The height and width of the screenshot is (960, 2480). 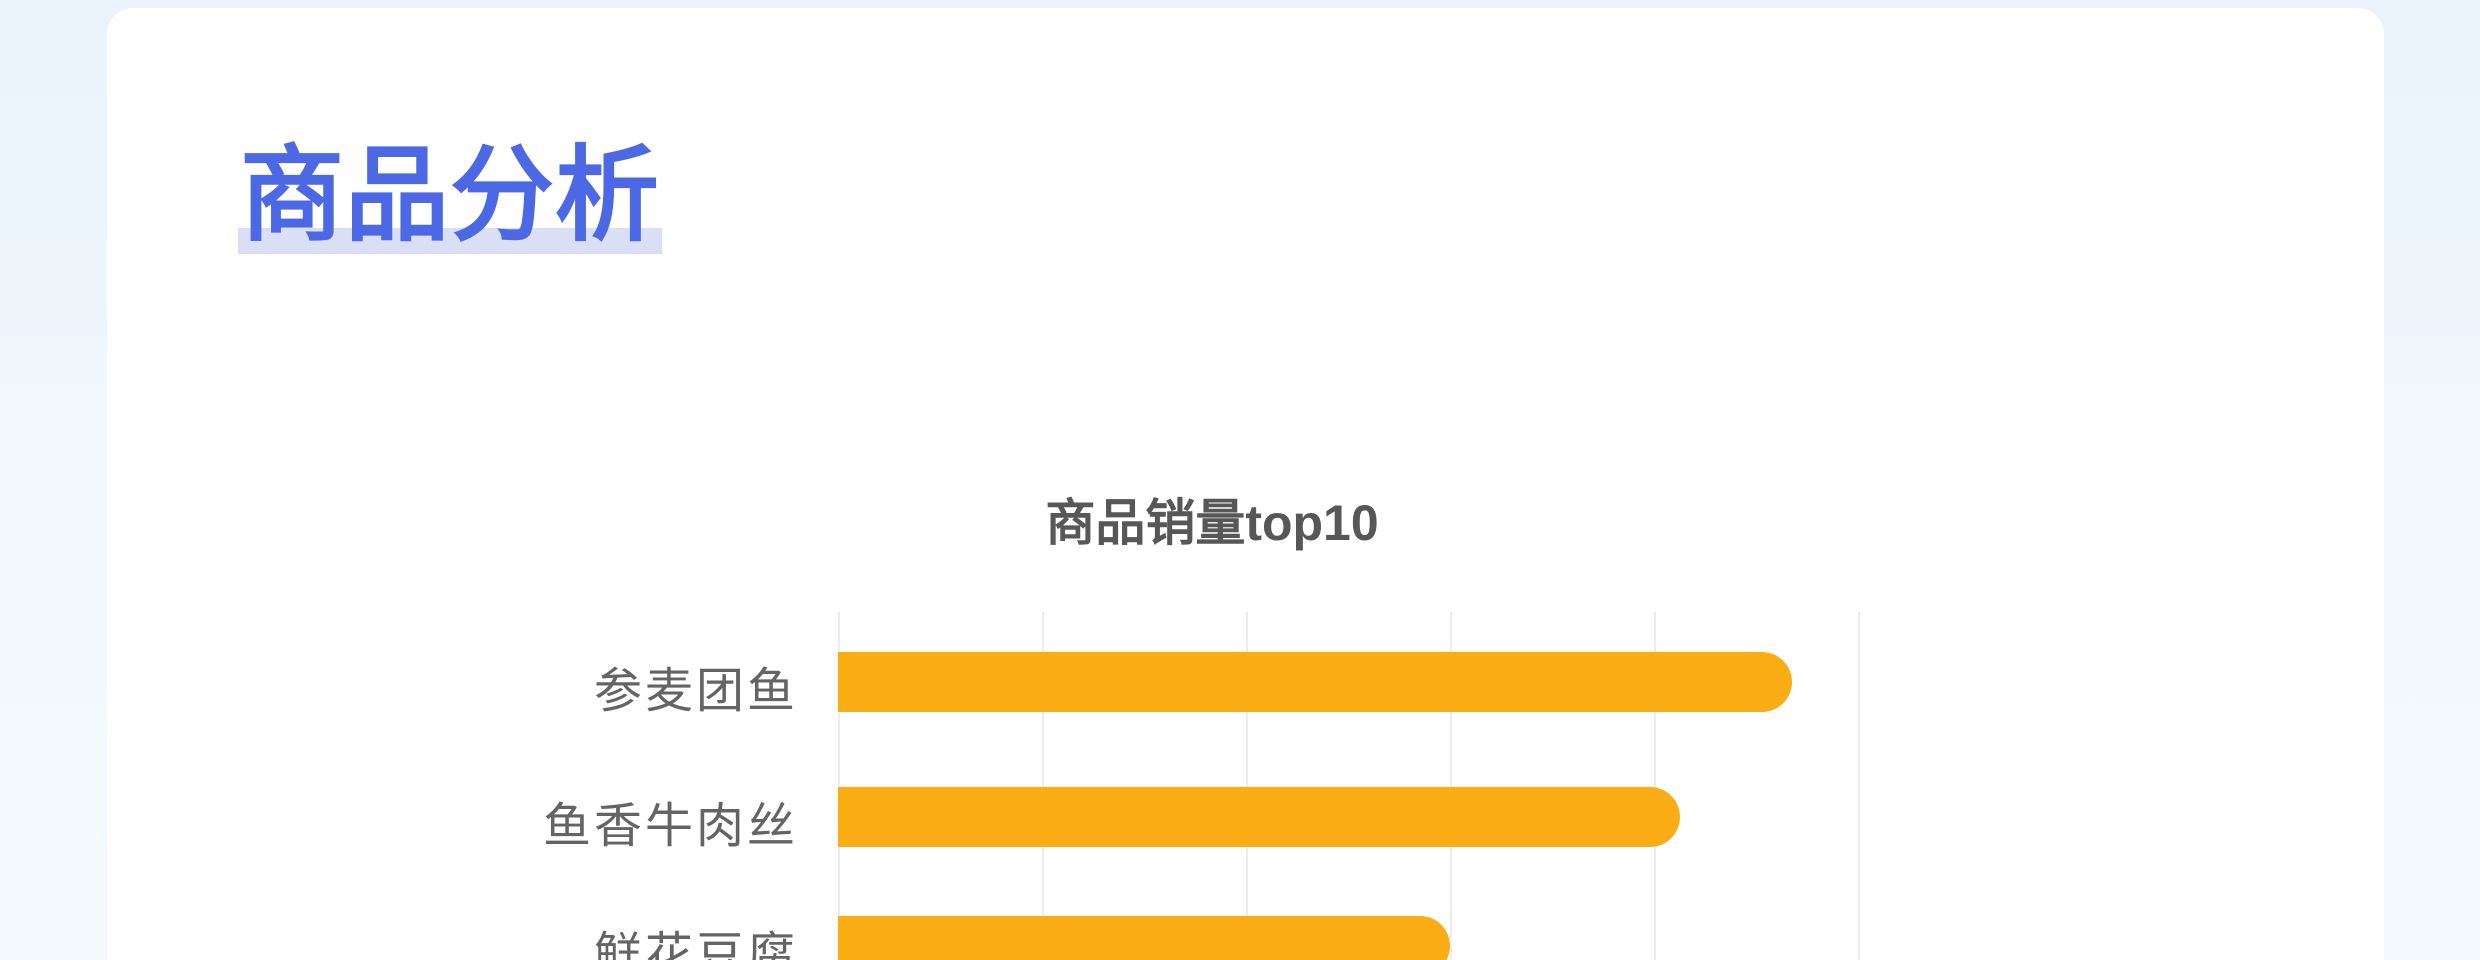 What do you see at coordinates (450, 196) in the screenshot?
I see `section-title: 商品分析` at bounding box center [450, 196].